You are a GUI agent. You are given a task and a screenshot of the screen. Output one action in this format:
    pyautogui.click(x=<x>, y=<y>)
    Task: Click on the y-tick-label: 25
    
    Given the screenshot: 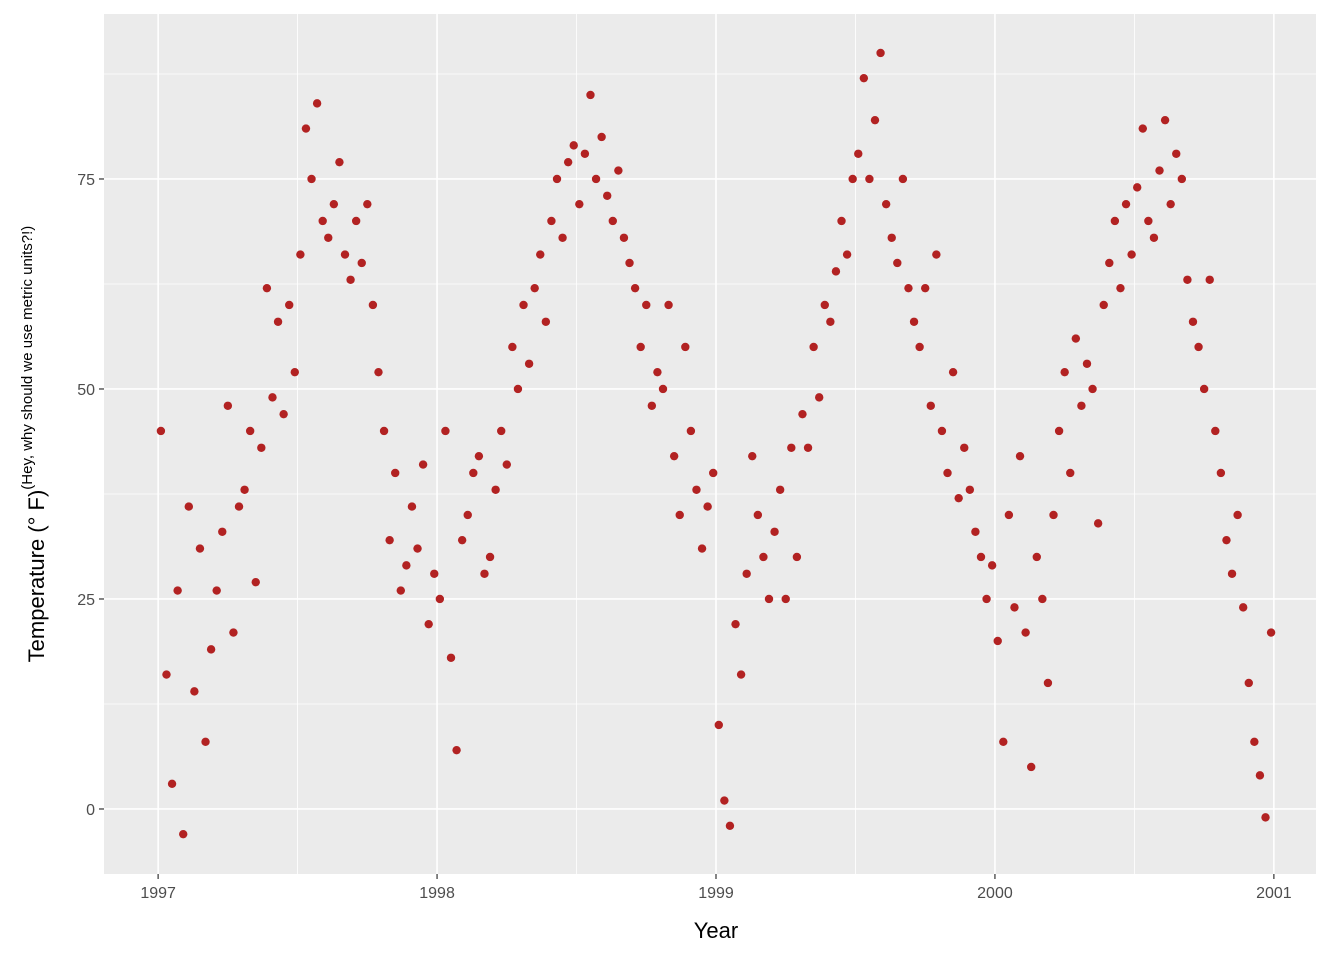 What is the action you would take?
    pyautogui.click(x=86, y=600)
    